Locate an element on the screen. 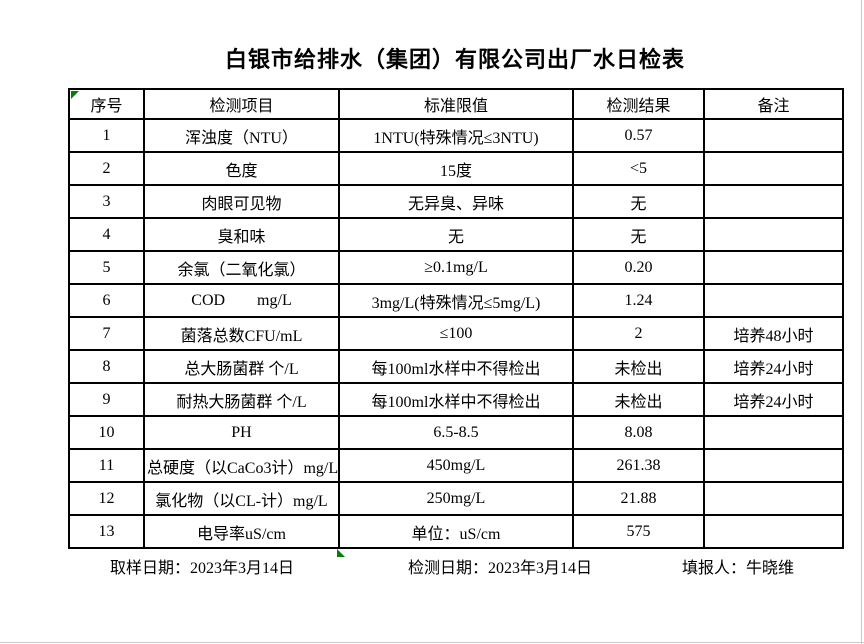 The height and width of the screenshot is (644, 864). row-index-cell: 9 is located at coordinates (106, 399).